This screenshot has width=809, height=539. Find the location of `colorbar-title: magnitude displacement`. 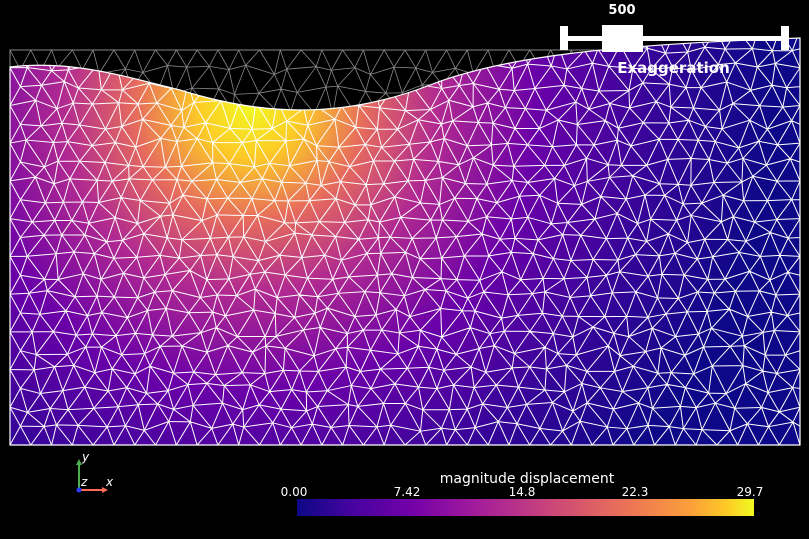

colorbar-title: magnitude displacement is located at coordinates (527, 479).